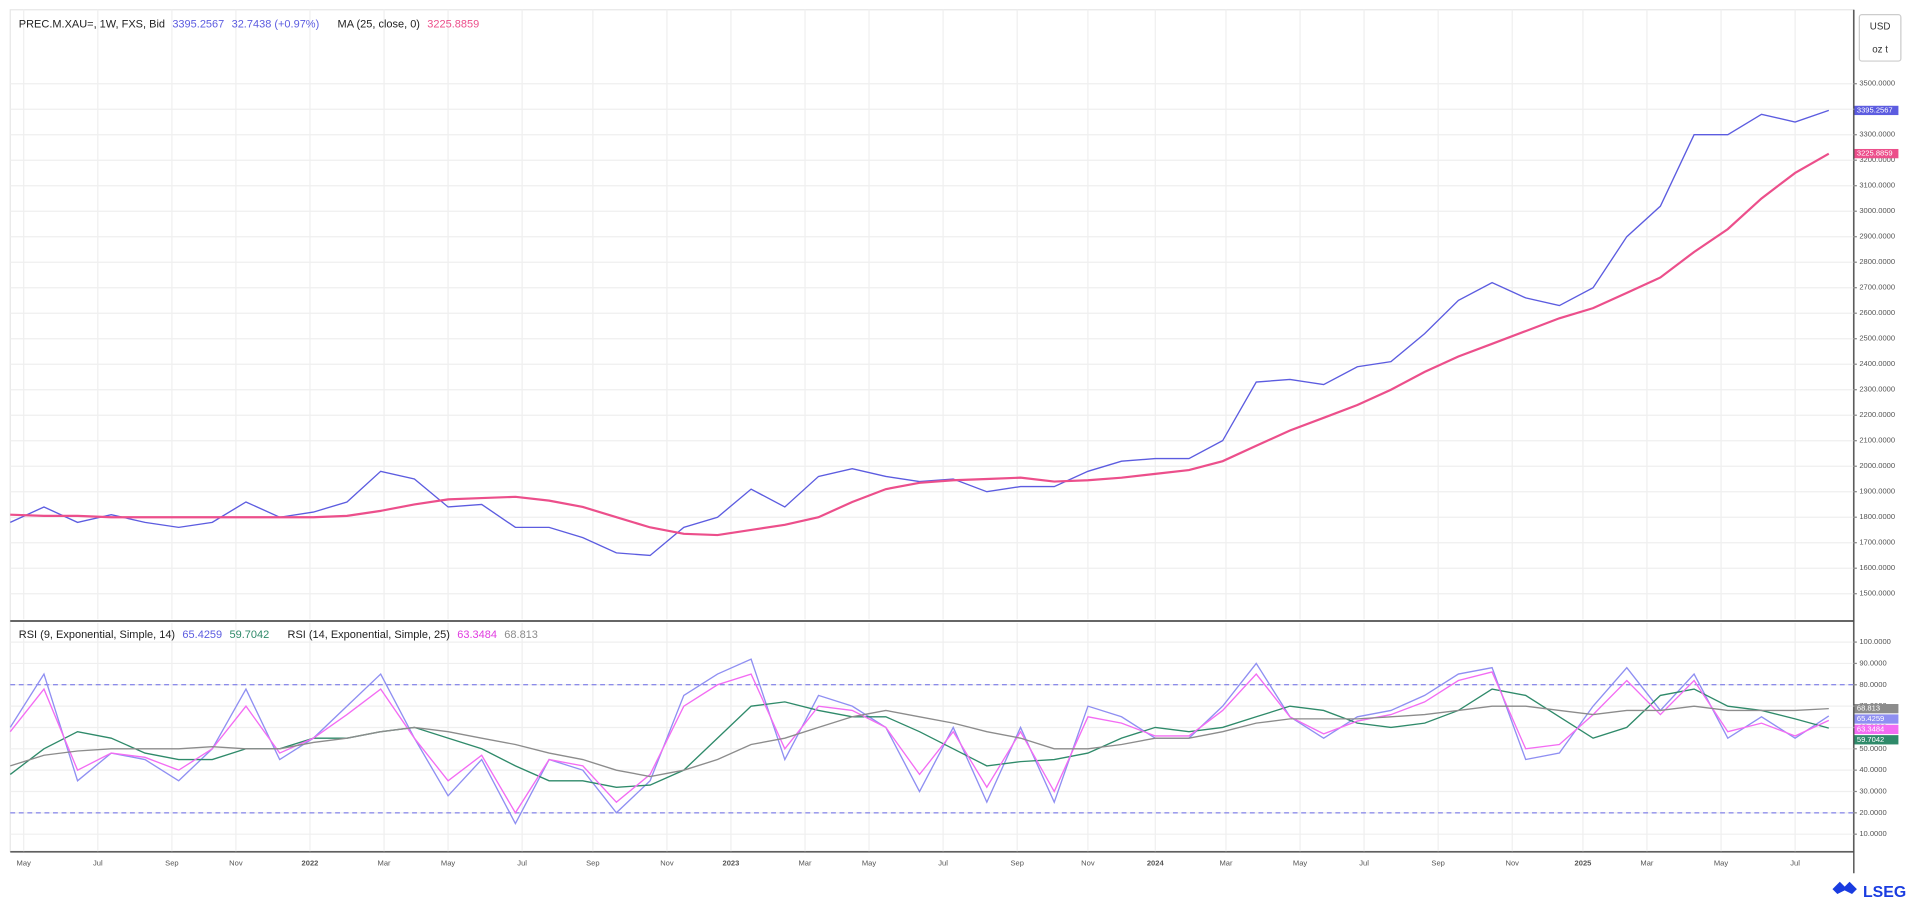  Describe the element at coordinates (379, 24) in the screenshot. I see `legend-item: MA (25, close, 0)` at that location.